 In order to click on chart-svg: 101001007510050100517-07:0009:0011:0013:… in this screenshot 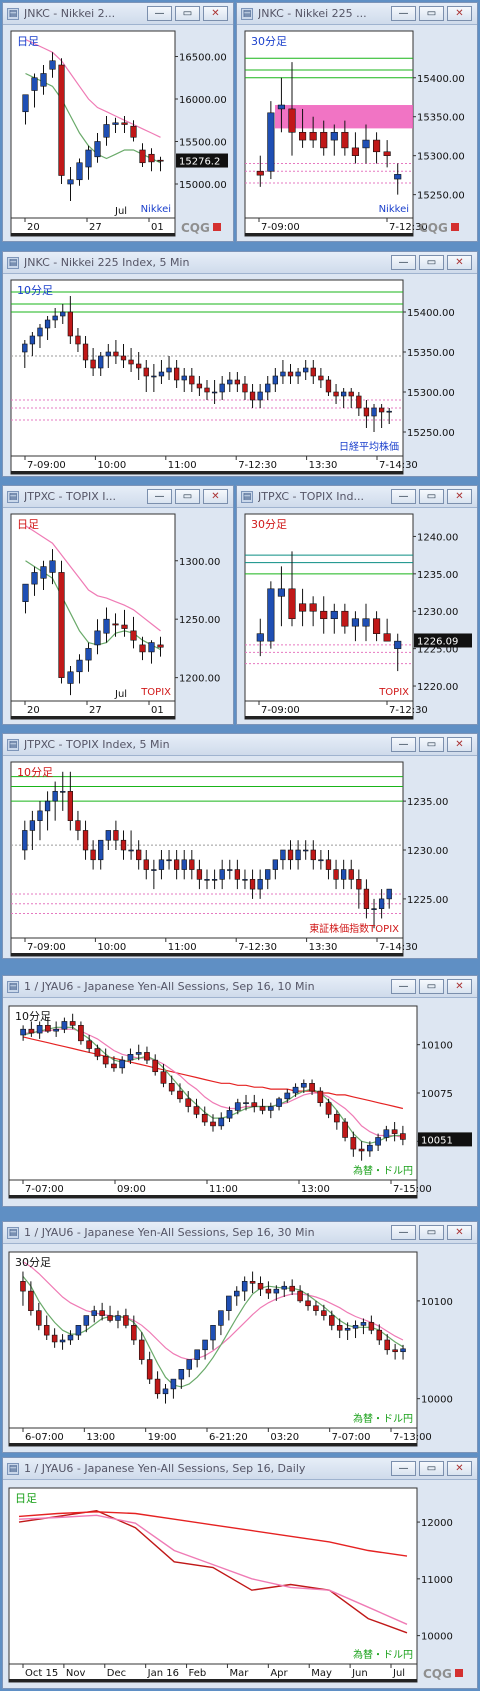, I will do `click(240, 1102)`.